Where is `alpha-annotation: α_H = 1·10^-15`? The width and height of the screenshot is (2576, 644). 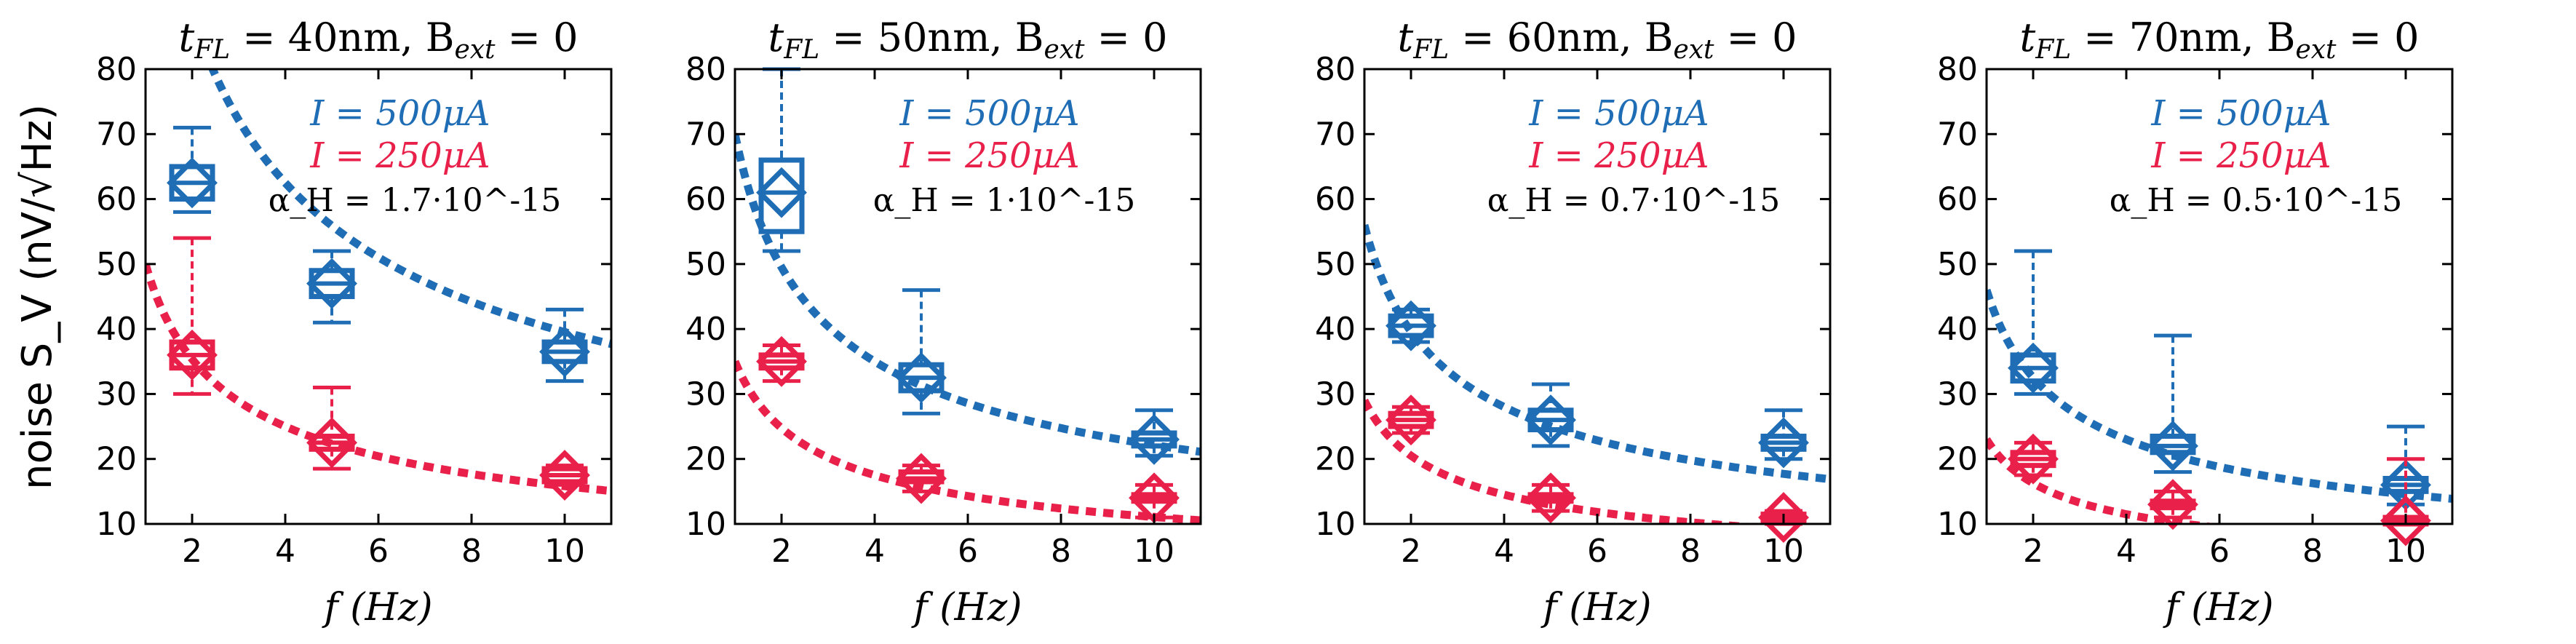 alpha-annotation: α_H = 1·10^-15 is located at coordinates (1004, 200).